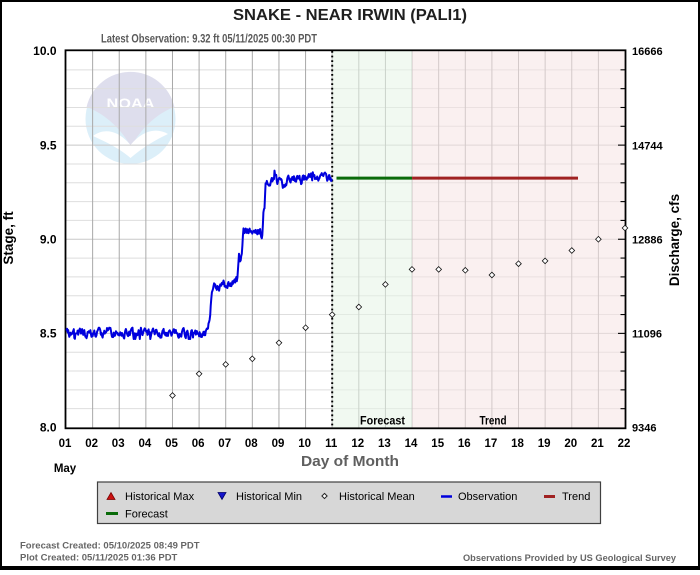 The height and width of the screenshot is (575, 700). Describe the element at coordinates (647, 335) in the screenshot. I see `svg-text: 11096` at that location.